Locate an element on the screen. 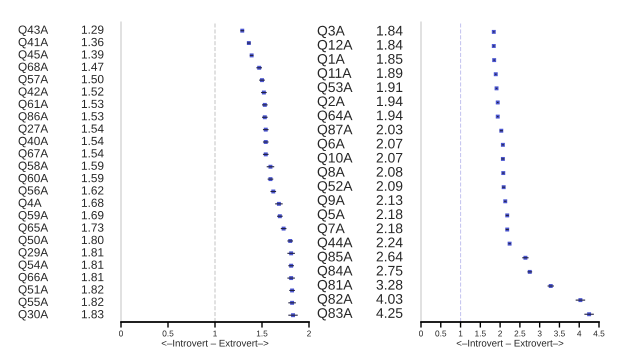 This screenshot has width=637, height=360. y-tick-label: Q41A is located at coordinates (33, 43).